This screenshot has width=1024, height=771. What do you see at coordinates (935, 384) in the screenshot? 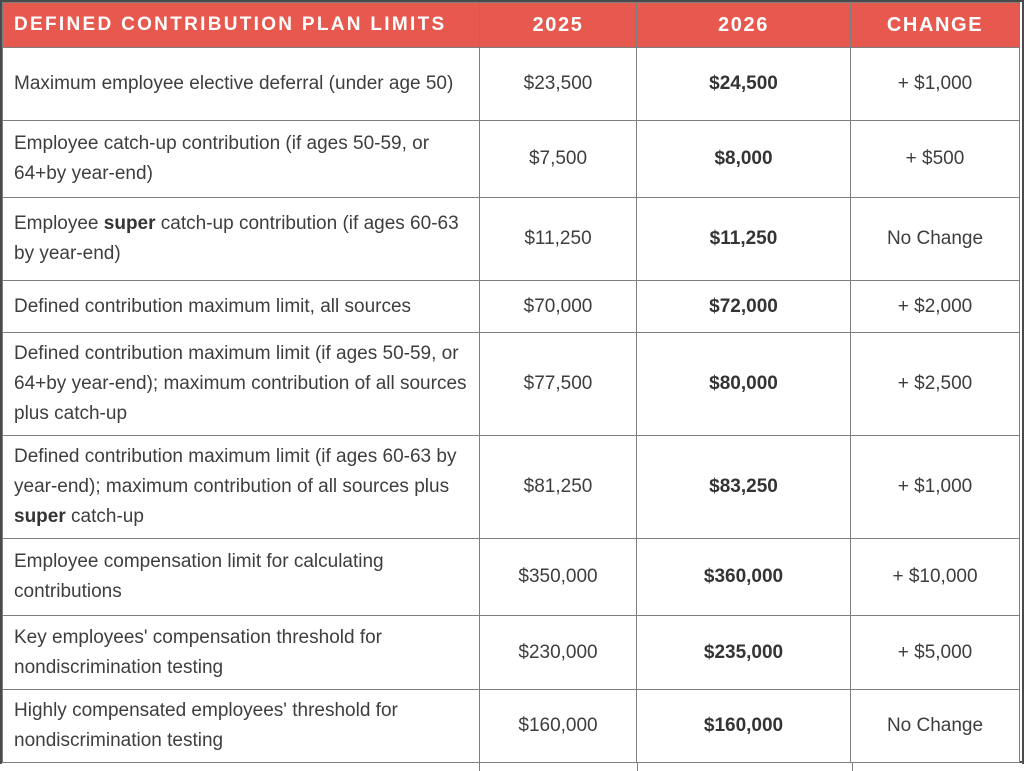
I see `change-cell: + $2,500` at bounding box center [935, 384].